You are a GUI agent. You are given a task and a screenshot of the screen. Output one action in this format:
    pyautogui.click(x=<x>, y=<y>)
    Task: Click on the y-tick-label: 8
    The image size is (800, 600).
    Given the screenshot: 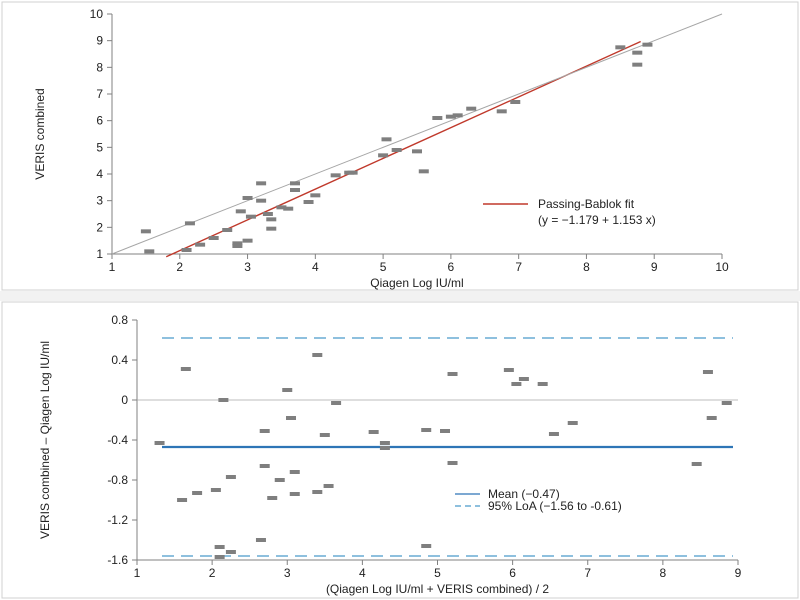 What is the action you would take?
    pyautogui.click(x=99, y=67)
    